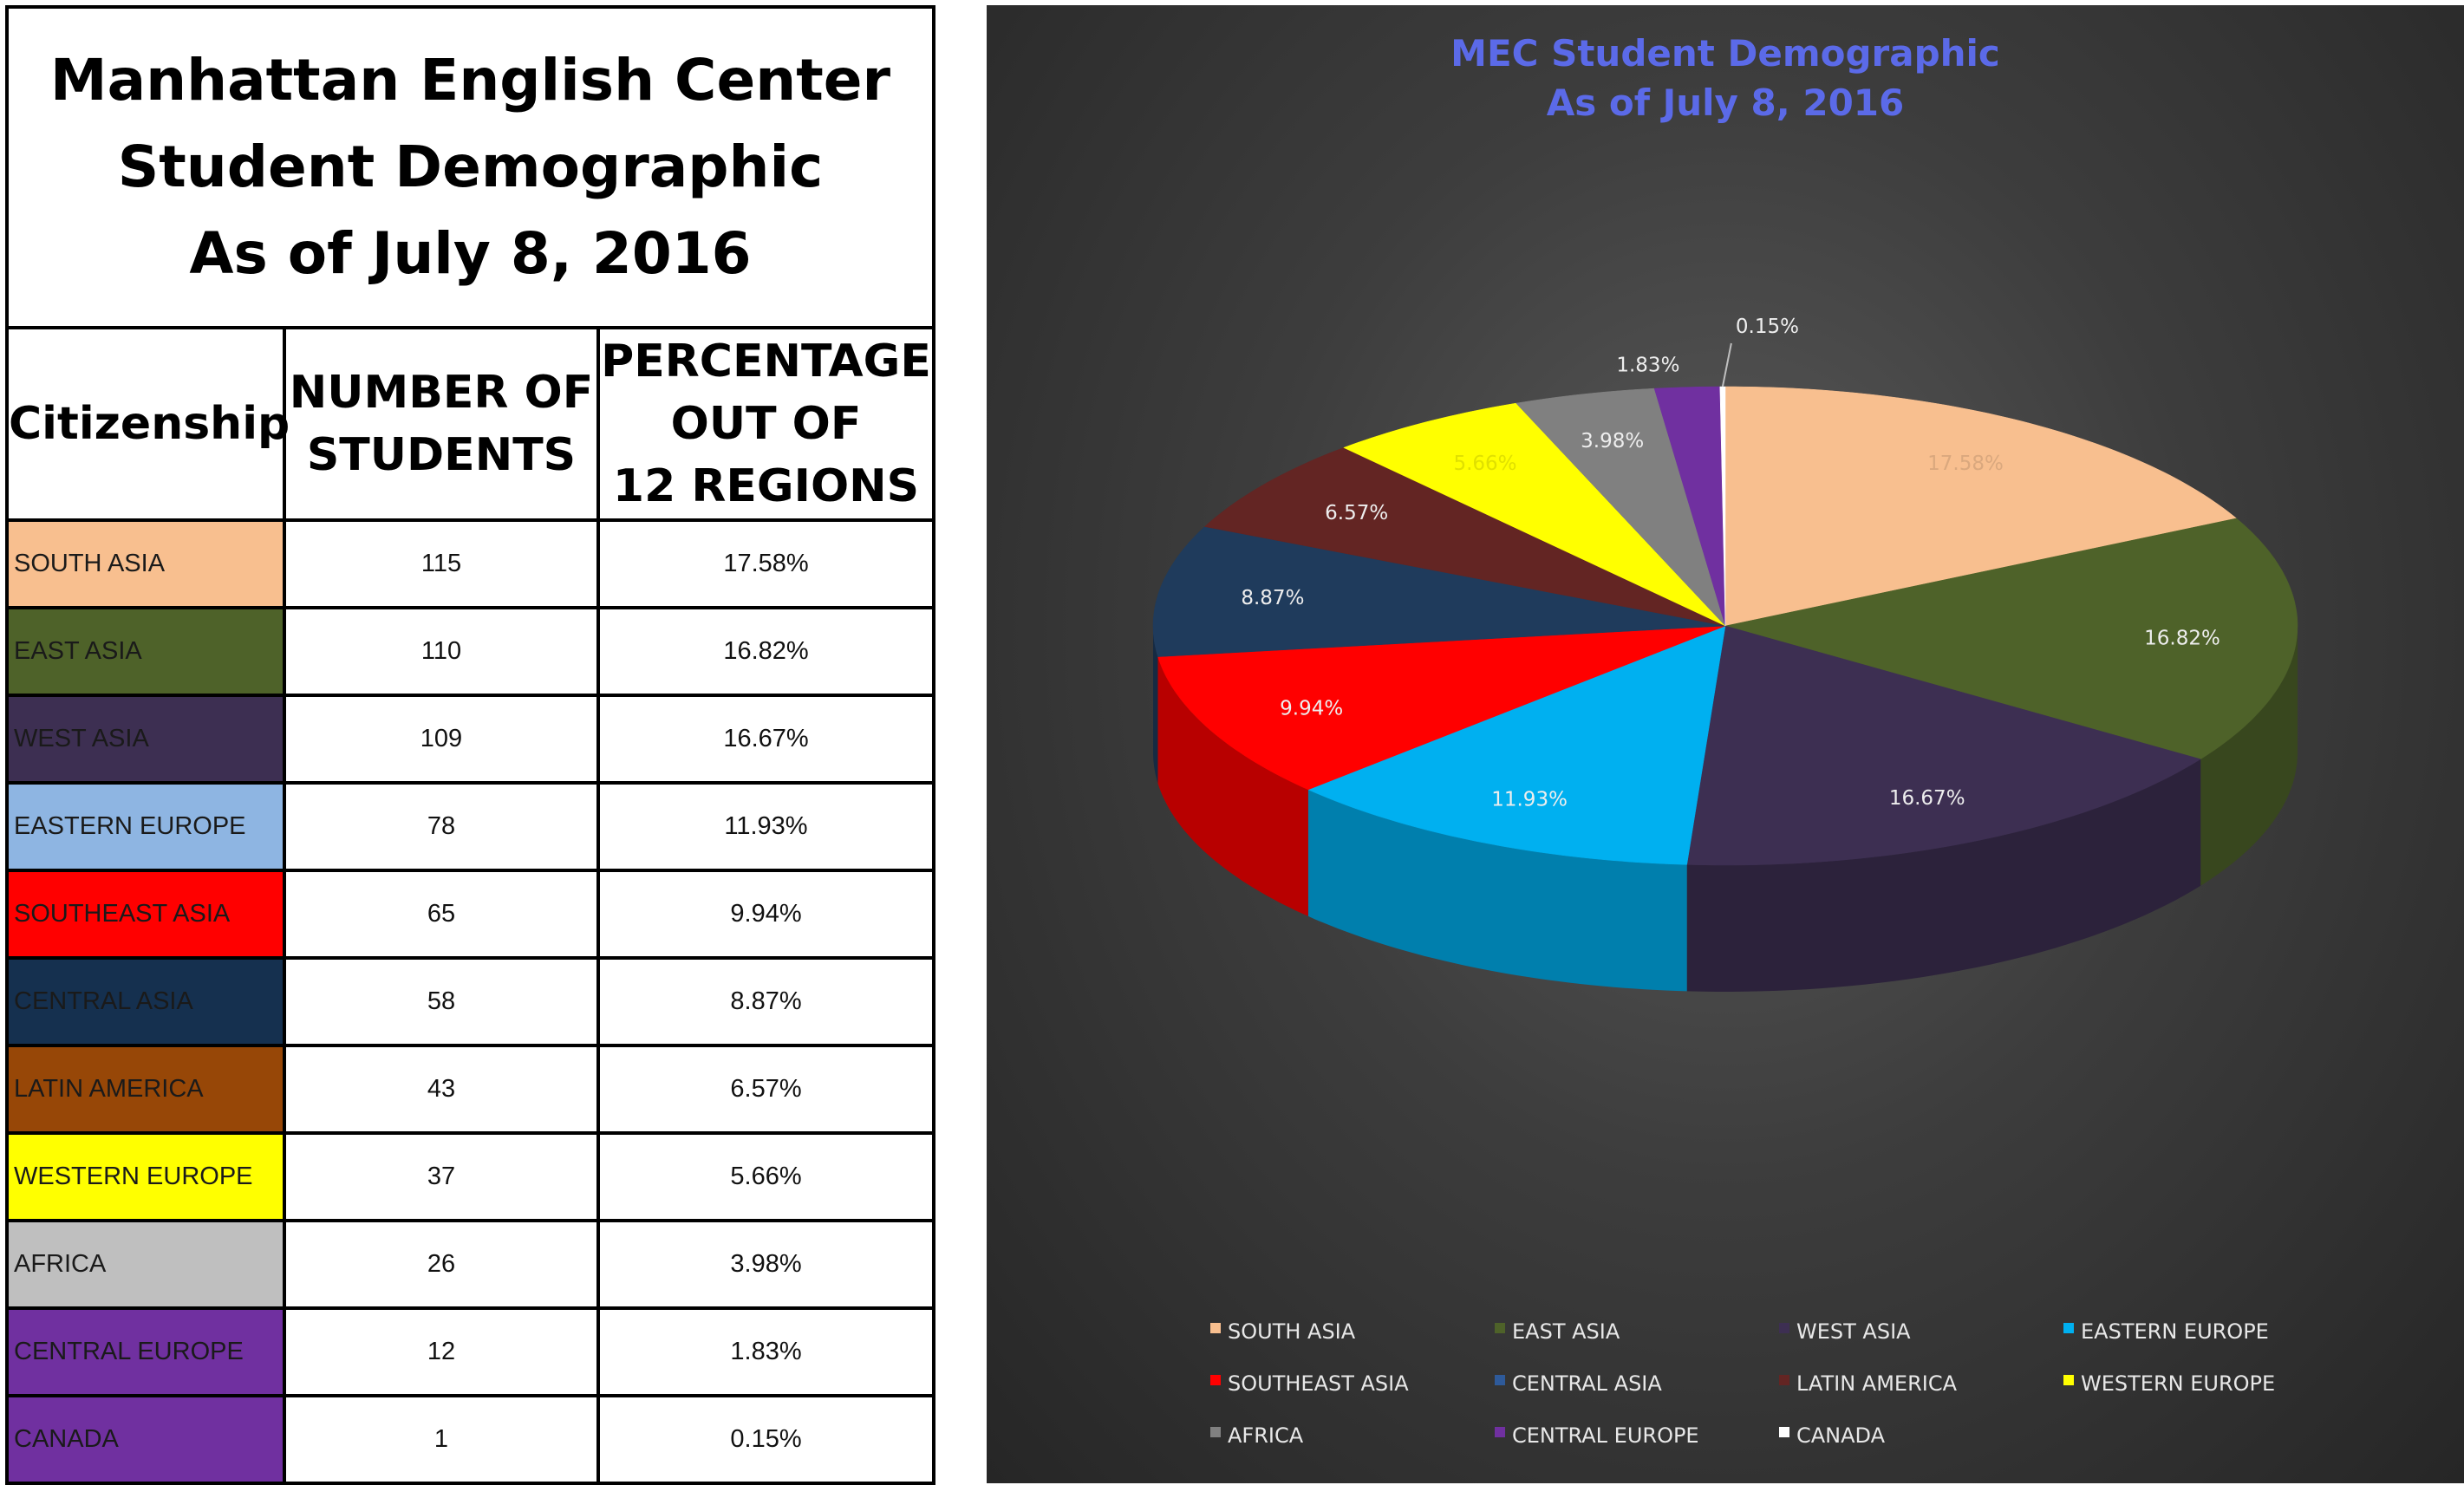  I want to click on pie-slice-africa, so click(1621, 507).